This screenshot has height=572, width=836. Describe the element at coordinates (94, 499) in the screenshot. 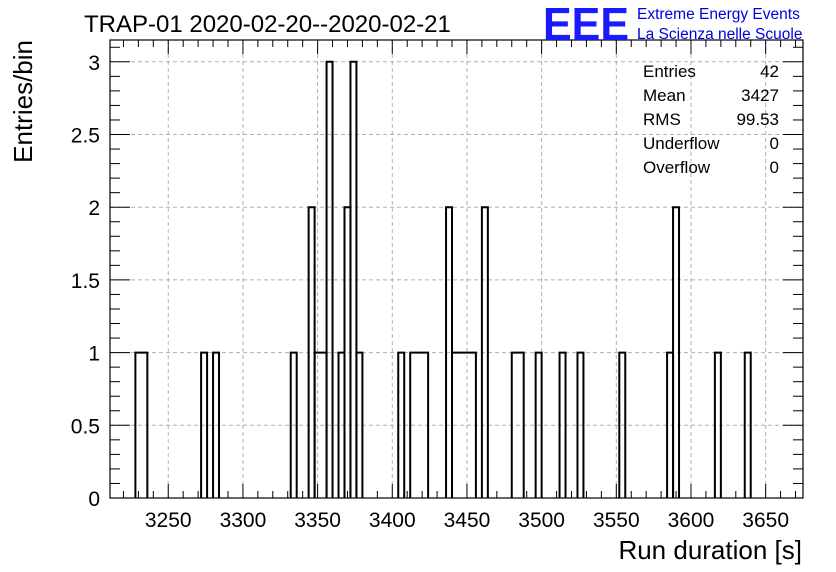

I see `y-tick-label: 0` at that location.